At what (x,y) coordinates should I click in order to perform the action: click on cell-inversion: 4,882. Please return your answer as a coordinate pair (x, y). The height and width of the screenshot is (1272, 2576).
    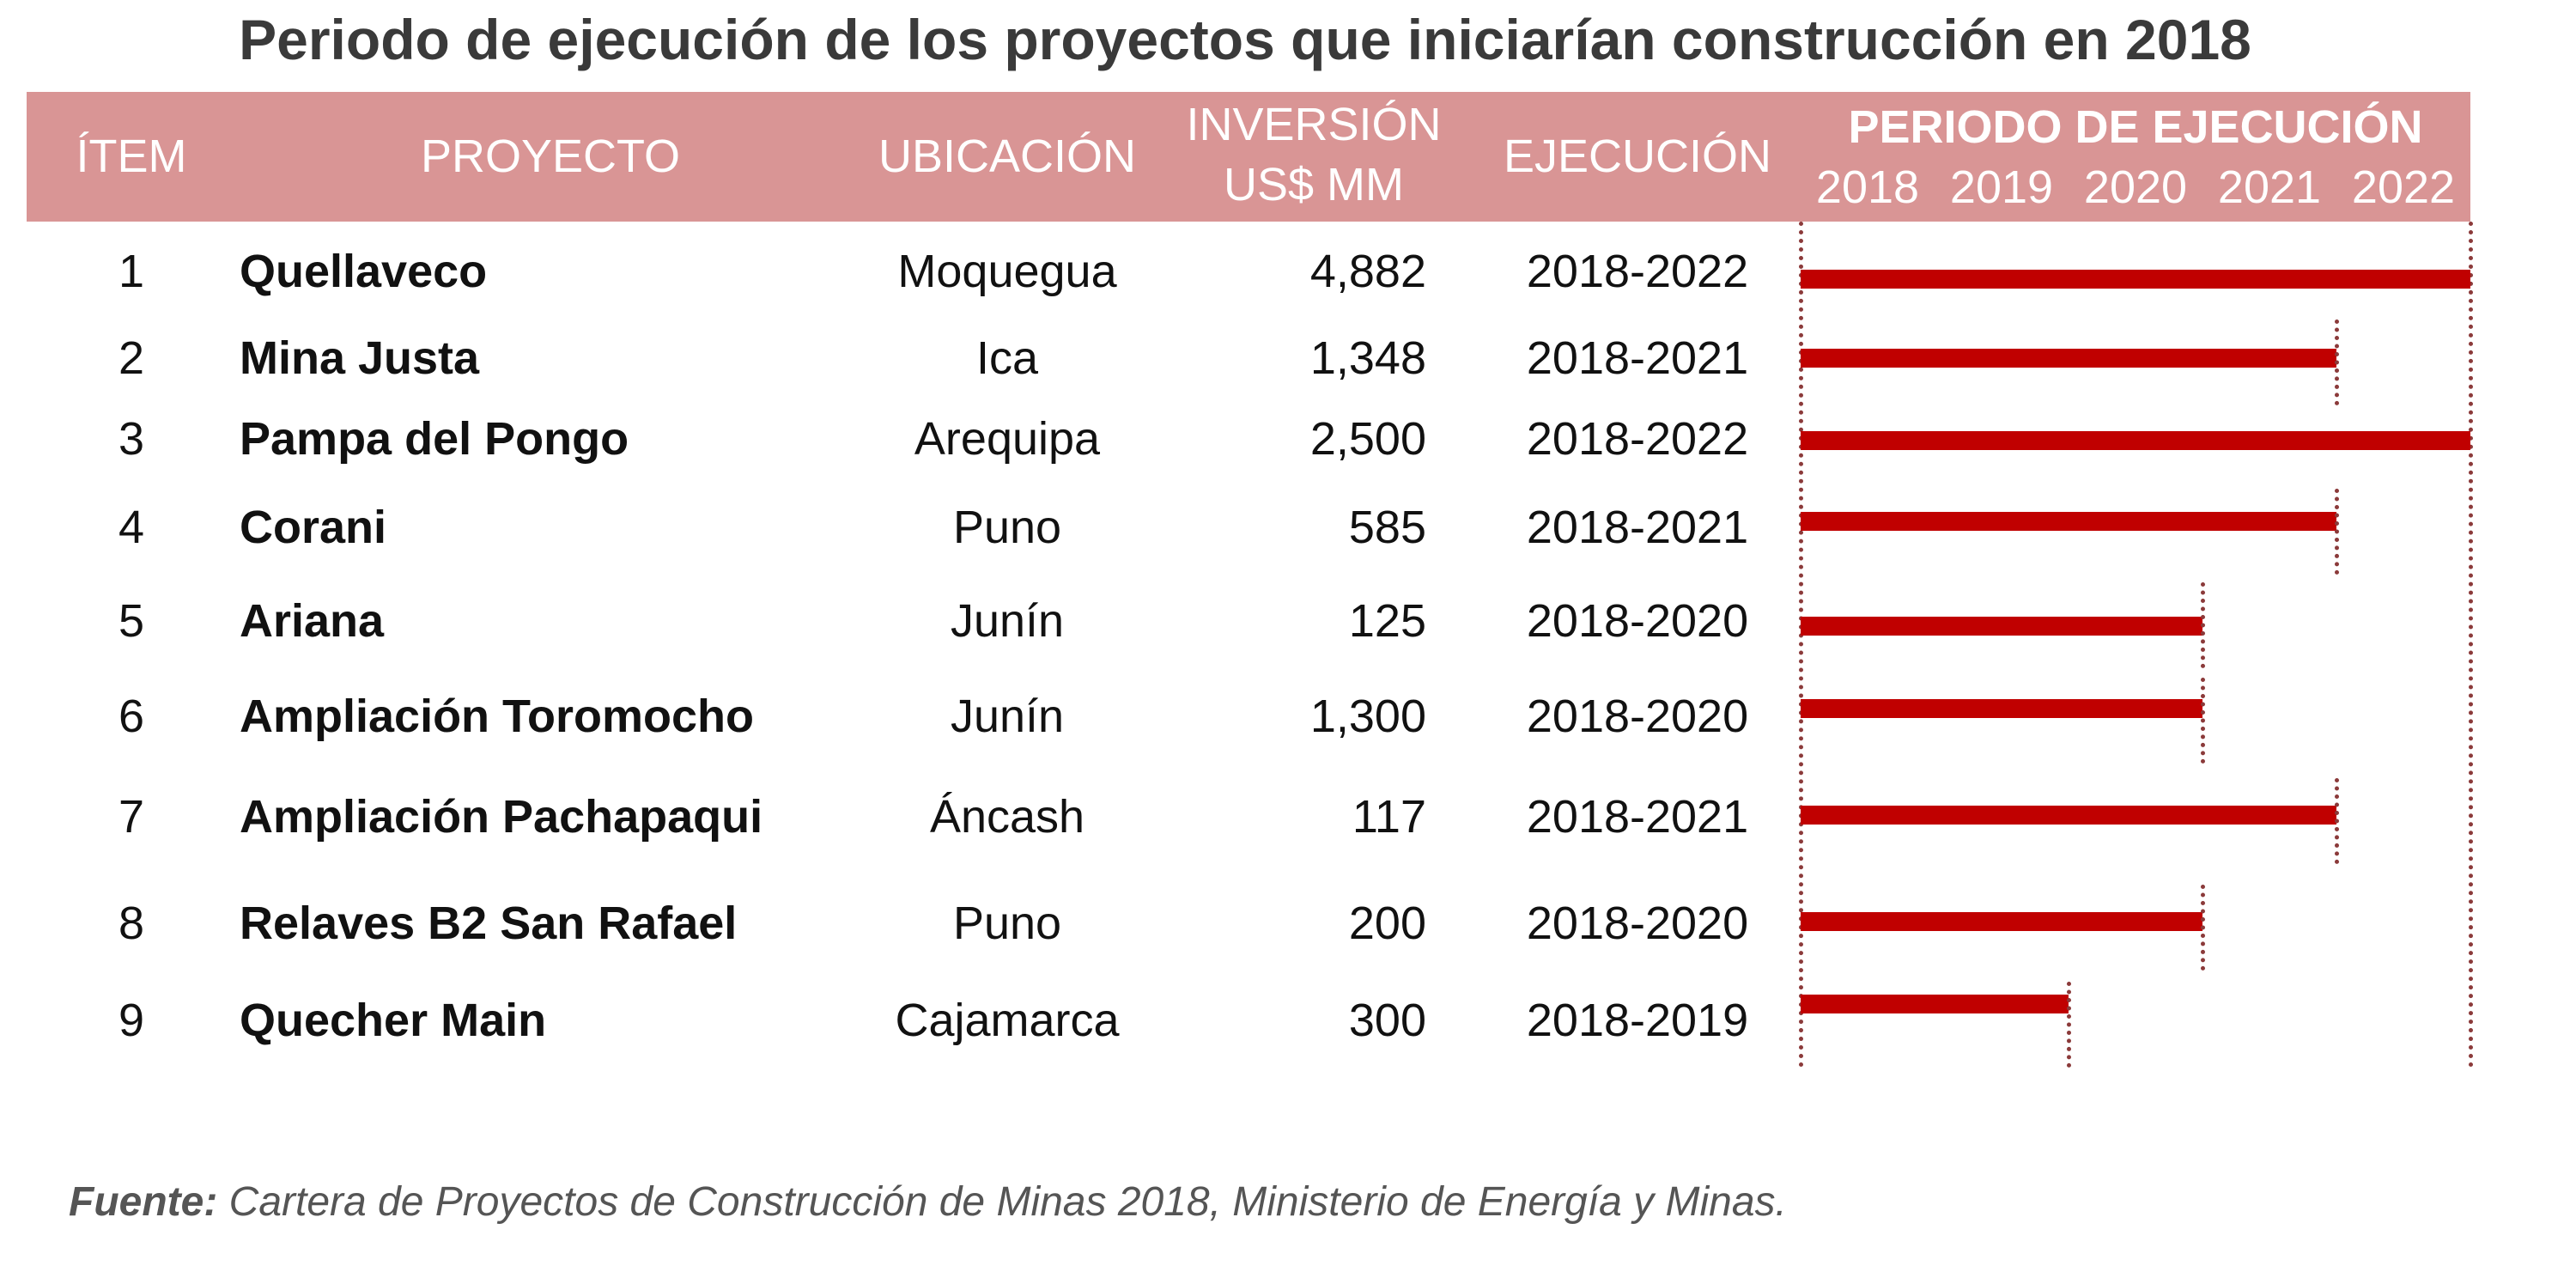
    Looking at the image, I should click on (1367, 271).